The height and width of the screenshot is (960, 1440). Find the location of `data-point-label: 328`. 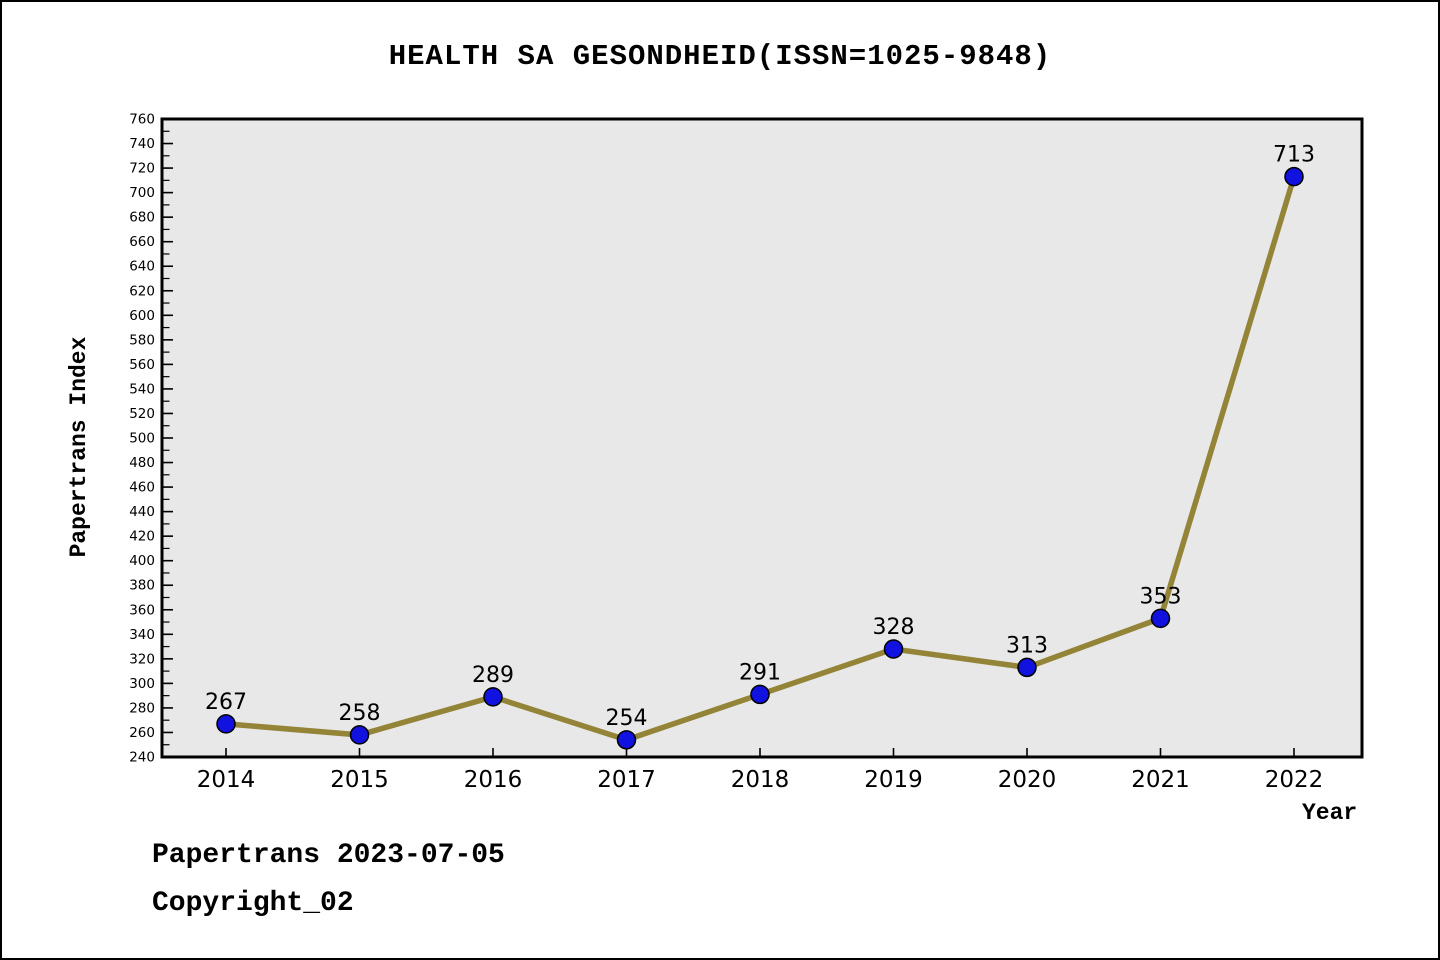

data-point-label: 328 is located at coordinates (894, 627).